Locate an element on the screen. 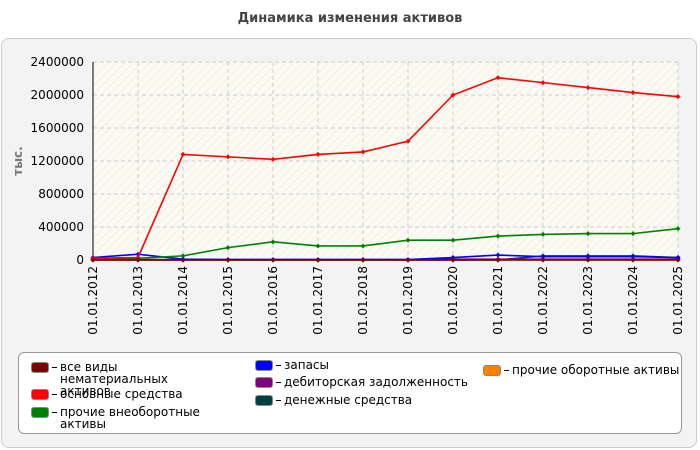  legend-label: денежные средства is located at coordinates (348, 400).